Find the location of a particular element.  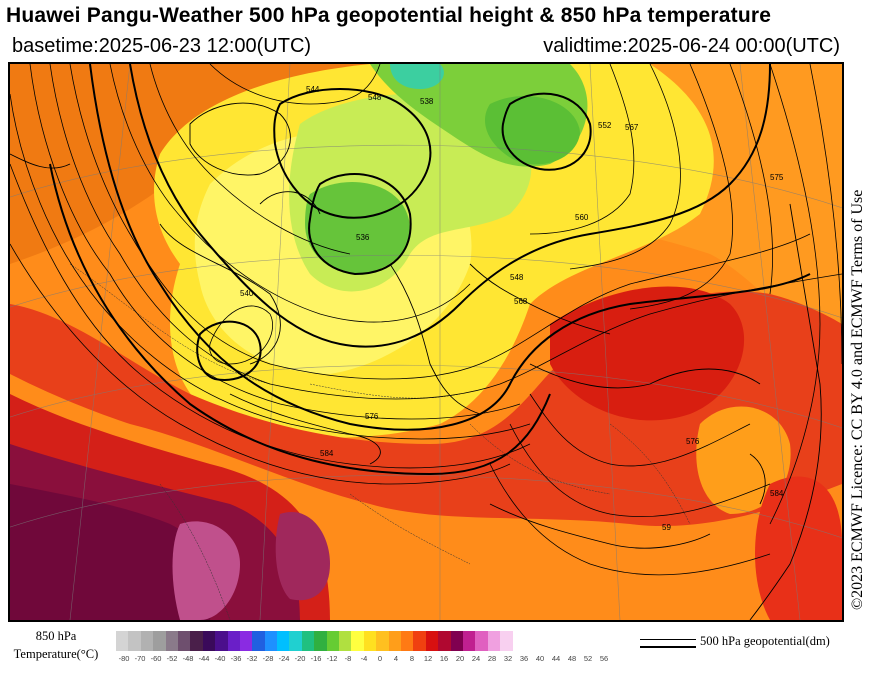

temperature-field-green-centre is located at coordinates (357, 228).